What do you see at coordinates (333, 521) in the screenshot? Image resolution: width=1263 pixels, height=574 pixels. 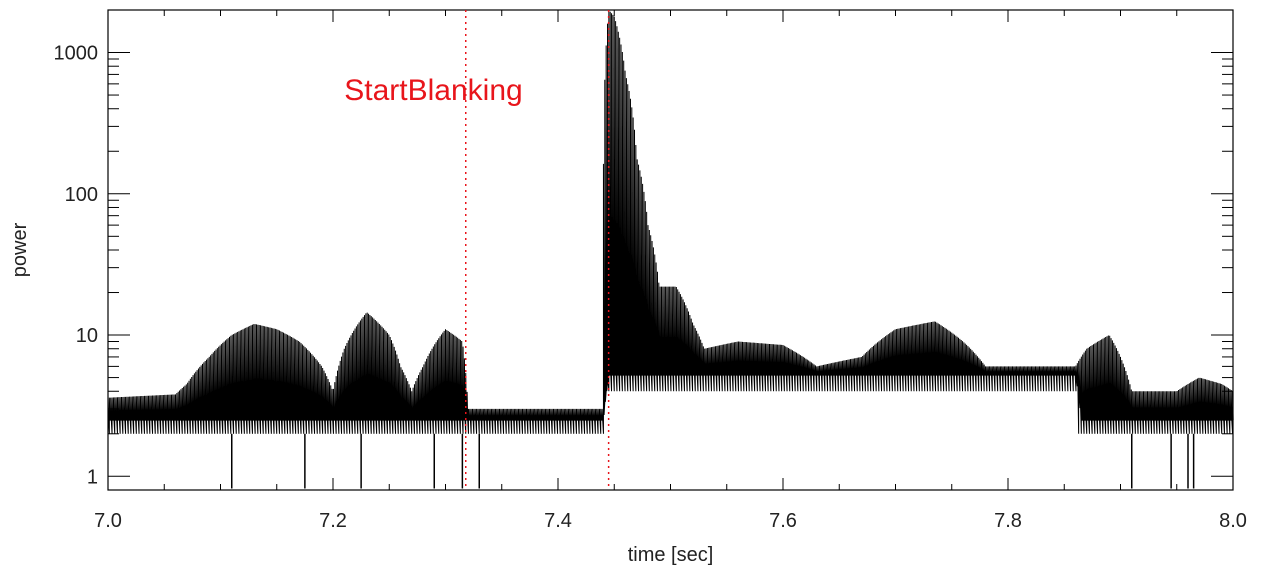 I see `x-tick-label: 7.2` at bounding box center [333, 521].